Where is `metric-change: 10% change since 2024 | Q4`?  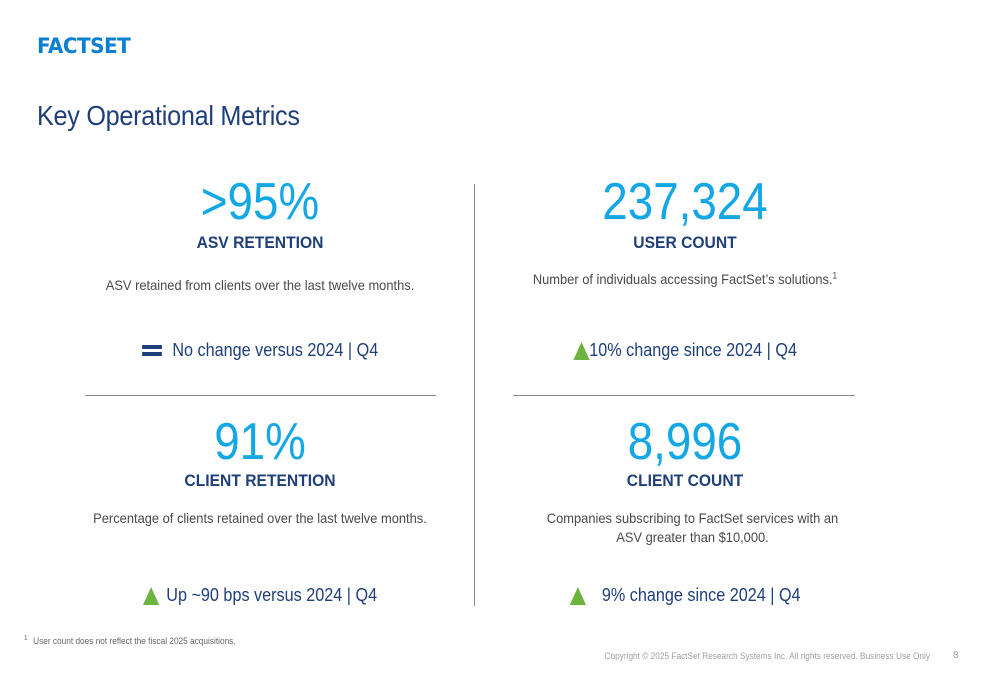 metric-change: 10% change since 2024 | Q4 is located at coordinates (685, 350).